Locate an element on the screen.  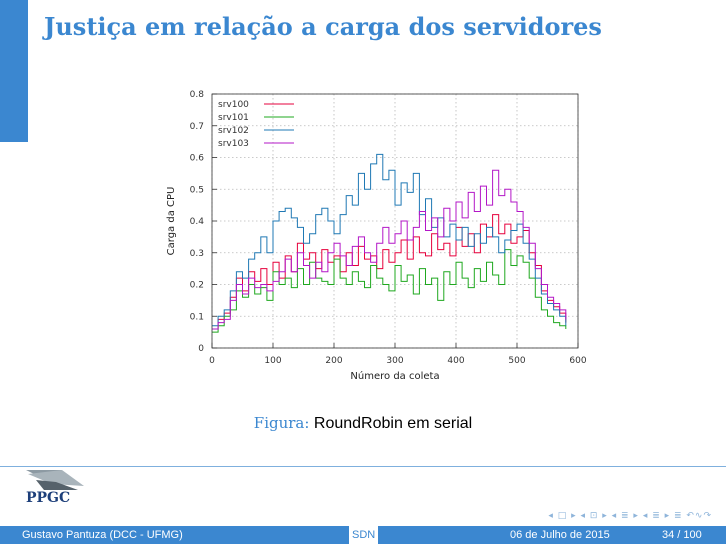
chart-ylabel: Carga da CPU is located at coordinates (171, 221).